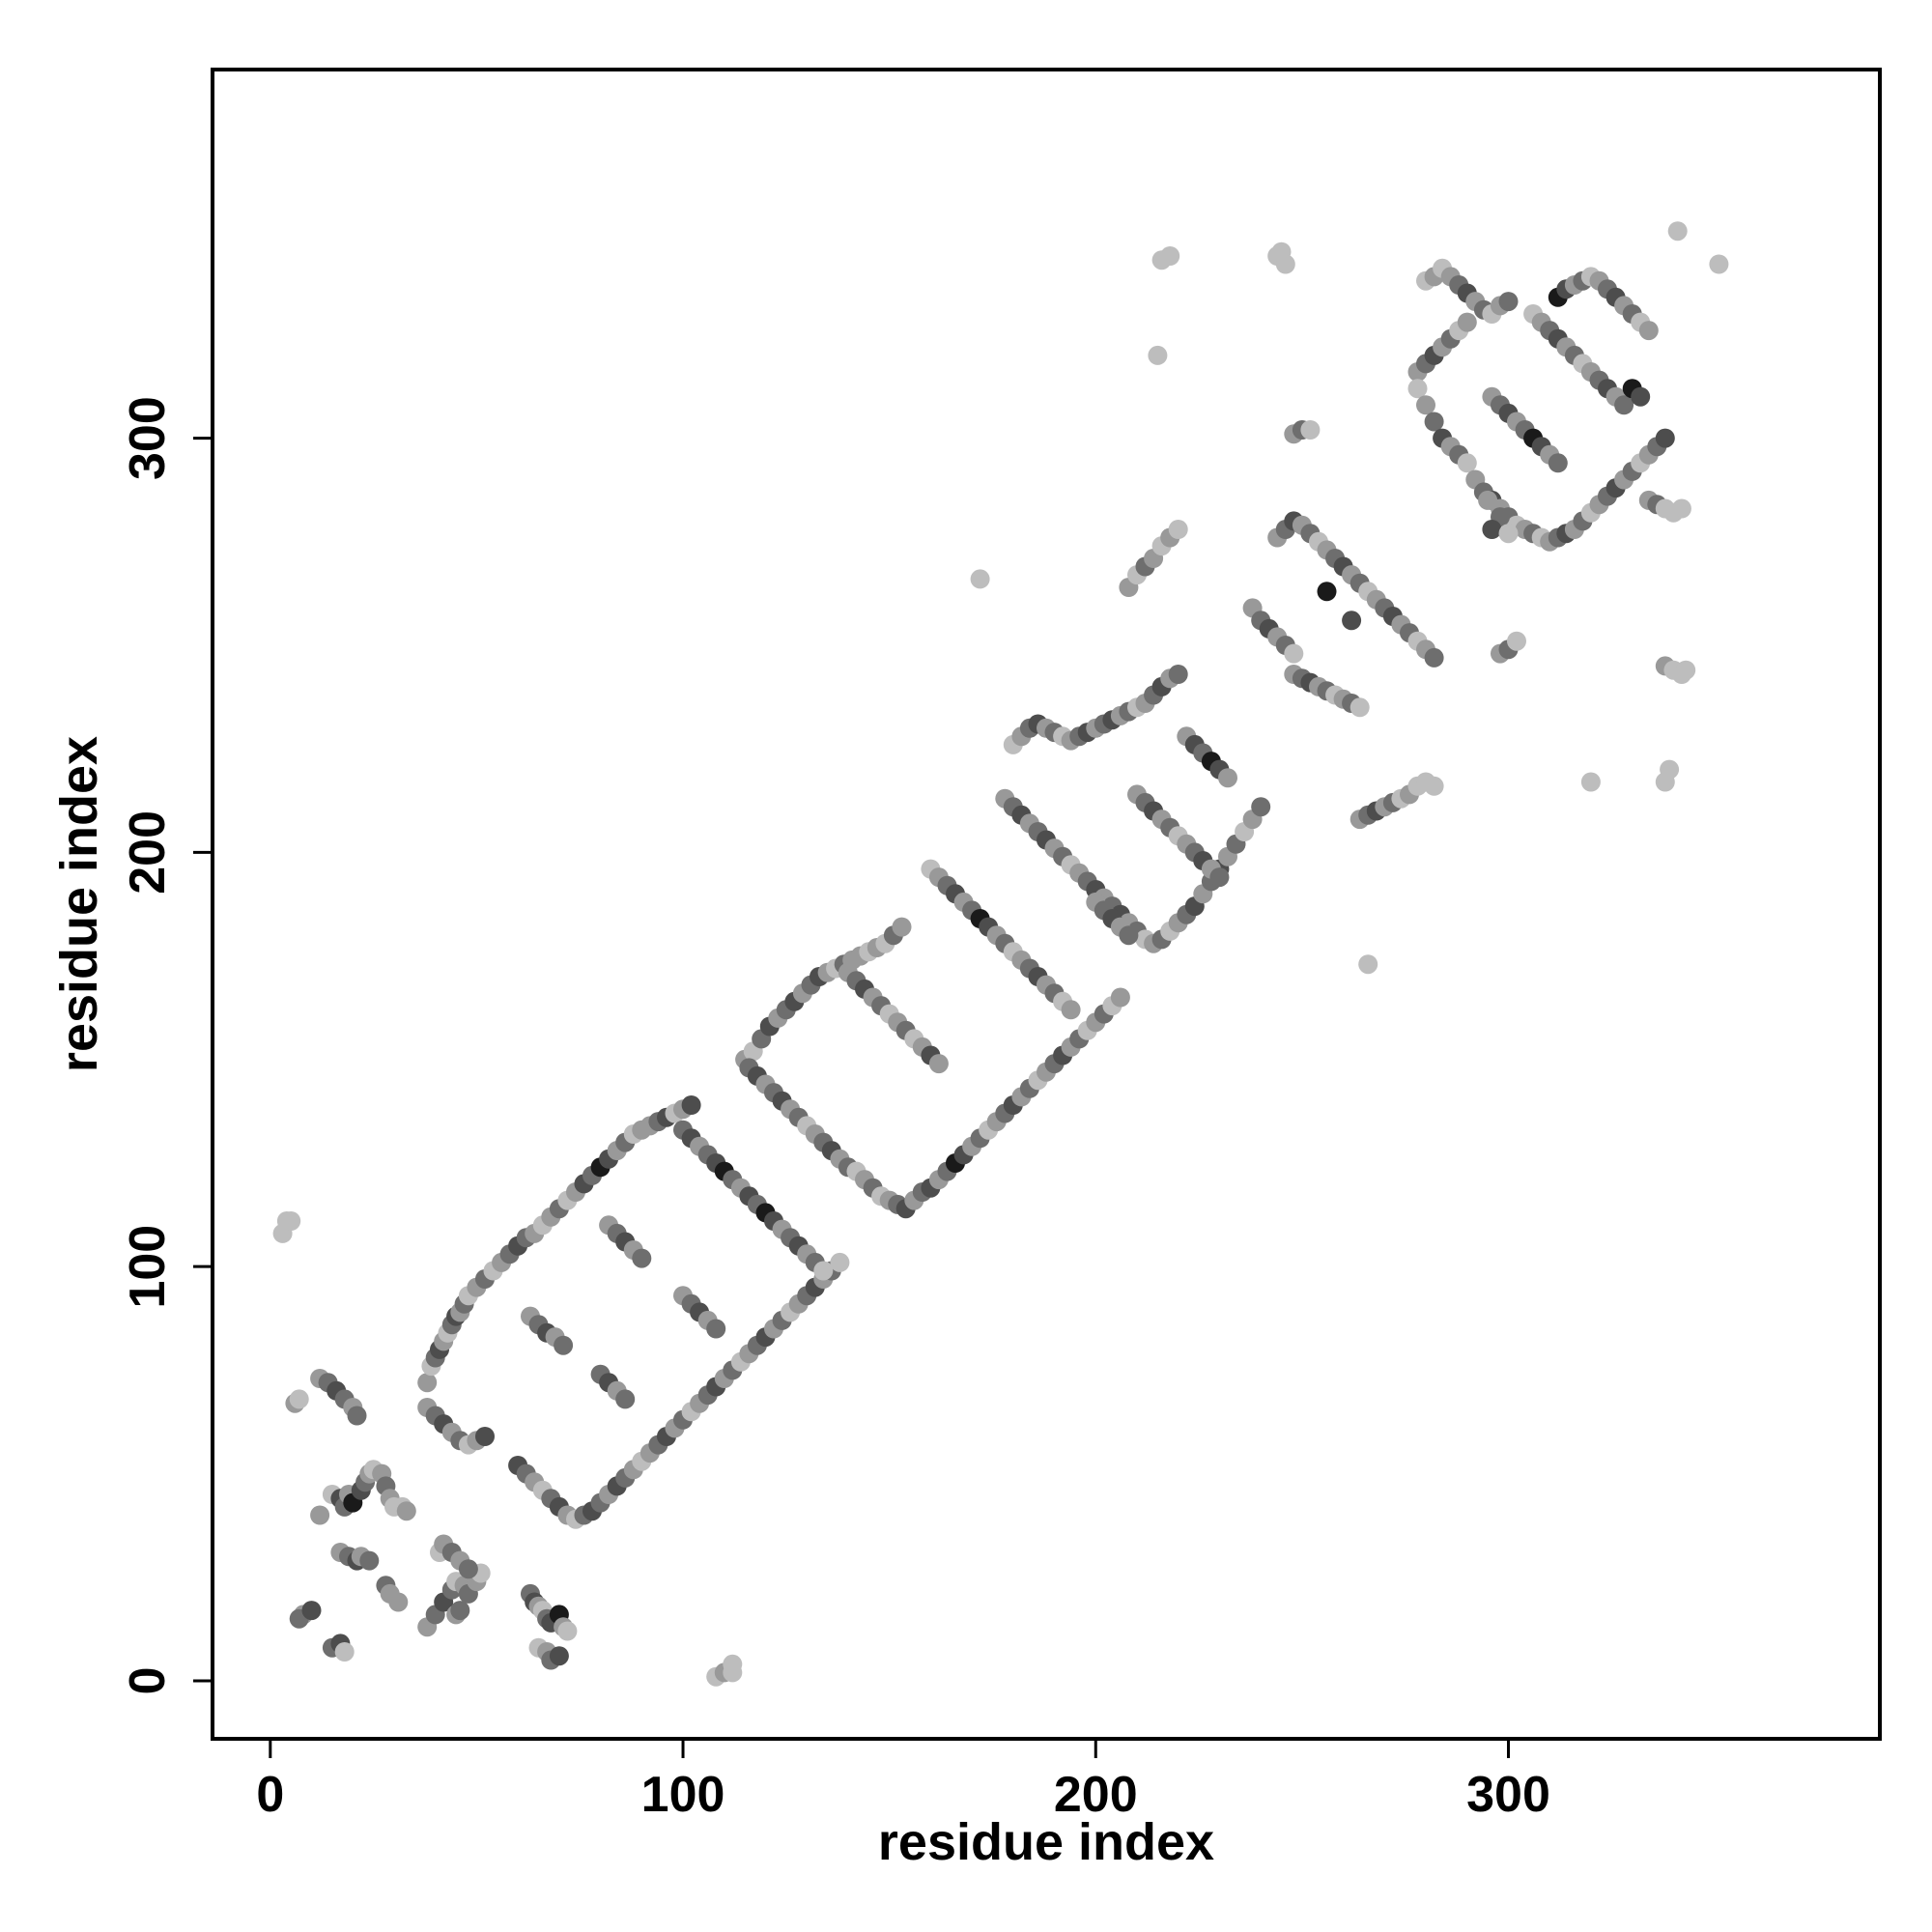  What do you see at coordinates (270, 1795) in the screenshot?
I see `x-tick-label: 0` at bounding box center [270, 1795].